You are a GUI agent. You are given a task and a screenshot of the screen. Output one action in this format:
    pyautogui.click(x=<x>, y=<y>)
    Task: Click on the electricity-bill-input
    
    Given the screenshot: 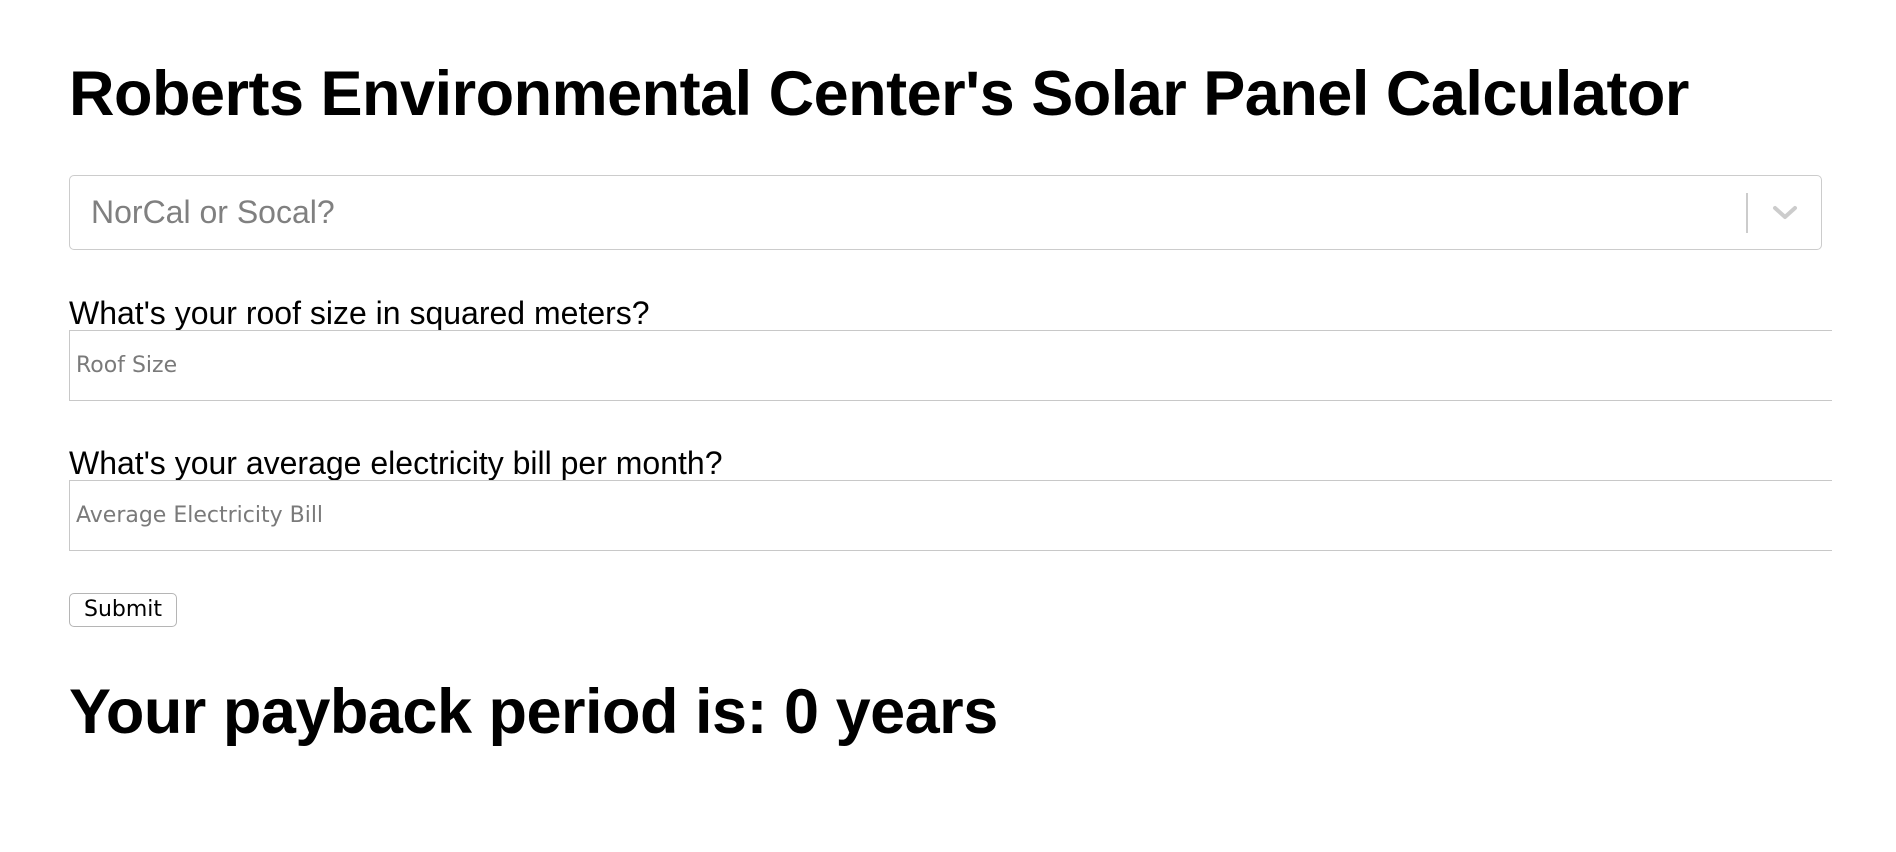 What is the action you would take?
    pyautogui.click(x=950, y=515)
    